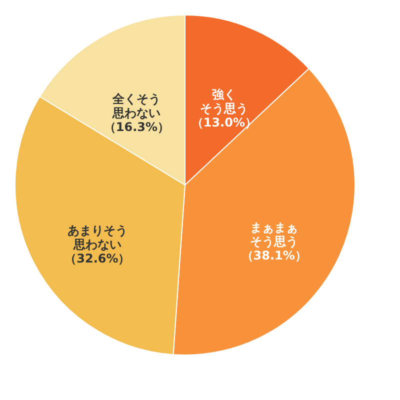  What do you see at coordinates (97, 237) in the screenshot?
I see `slice-label: あまりそう思わない` at bounding box center [97, 237].